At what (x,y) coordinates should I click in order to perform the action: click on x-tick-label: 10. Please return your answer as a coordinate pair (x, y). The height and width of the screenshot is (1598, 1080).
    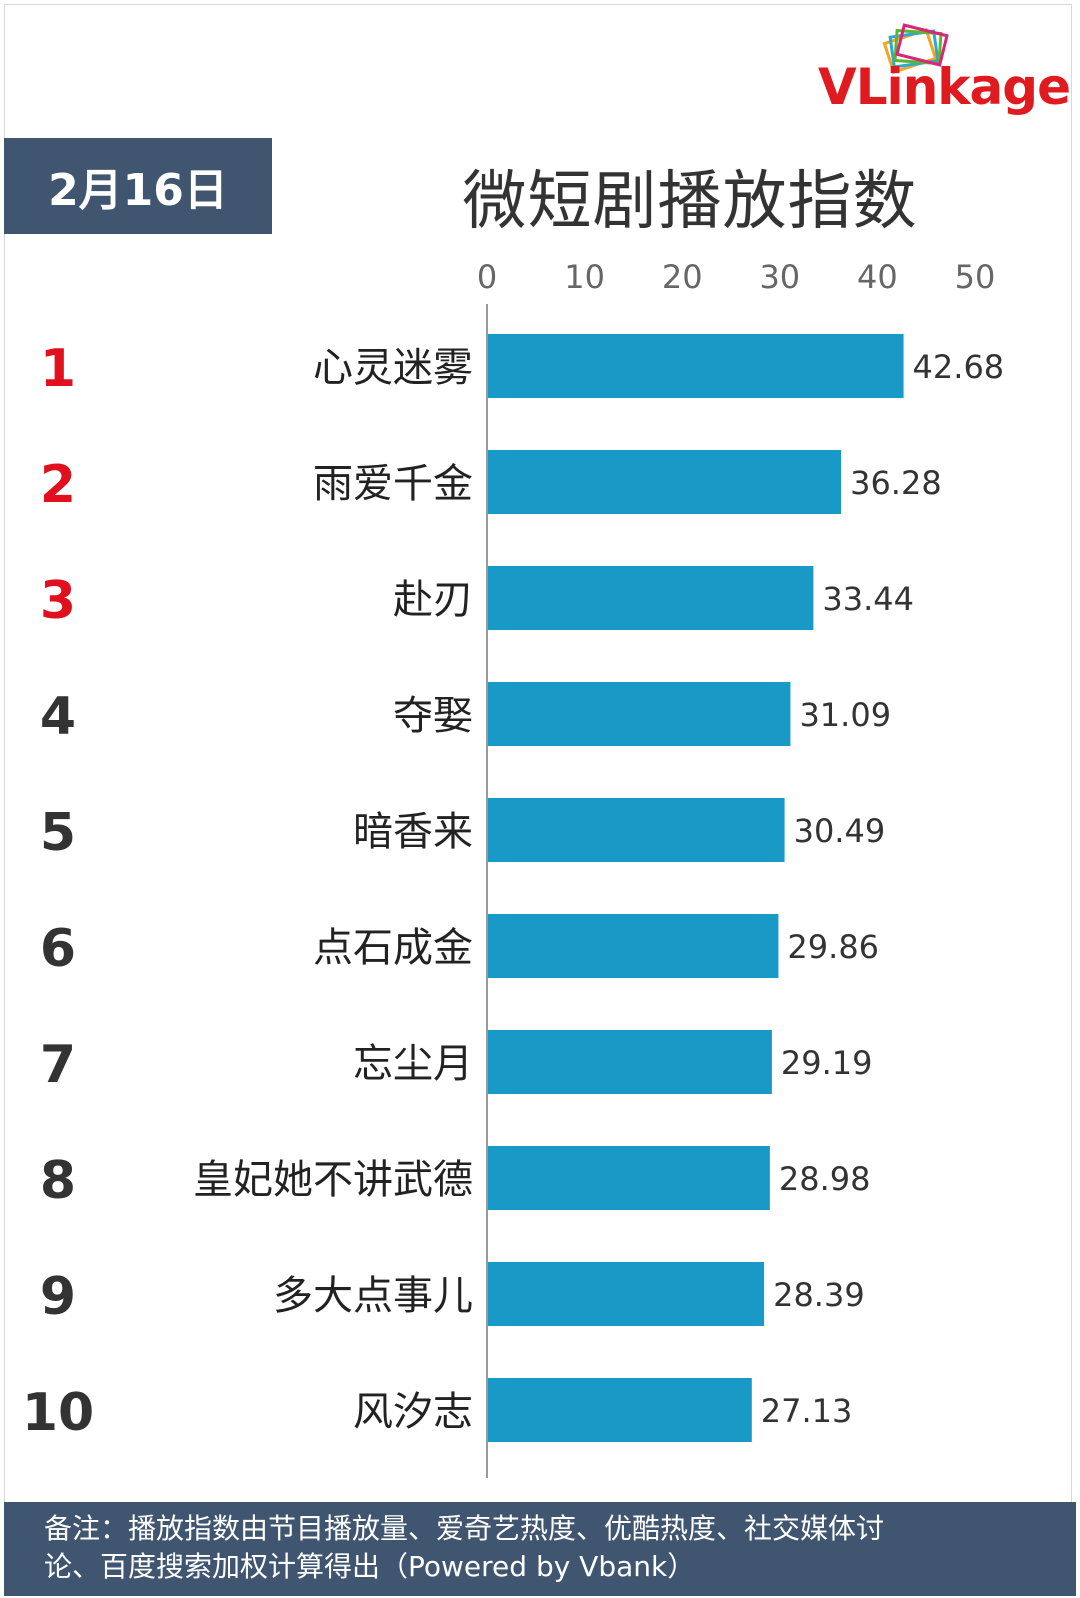
    Looking at the image, I should click on (584, 277).